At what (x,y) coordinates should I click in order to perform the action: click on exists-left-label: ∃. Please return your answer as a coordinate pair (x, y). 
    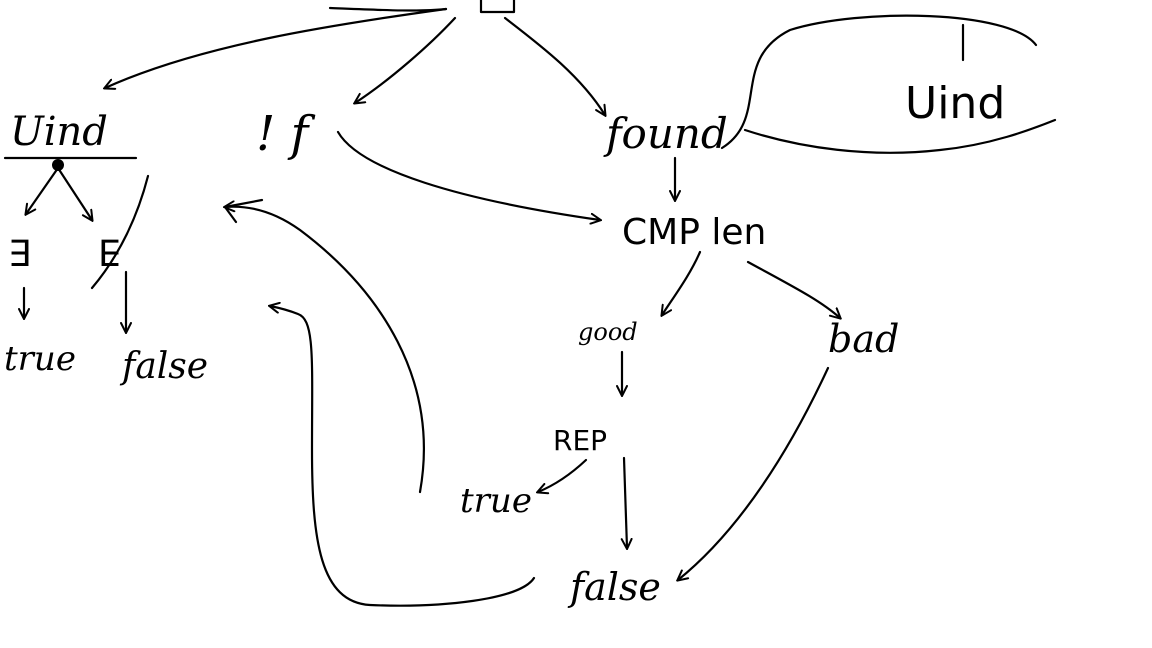
    Looking at the image, I should click on (19, 254).